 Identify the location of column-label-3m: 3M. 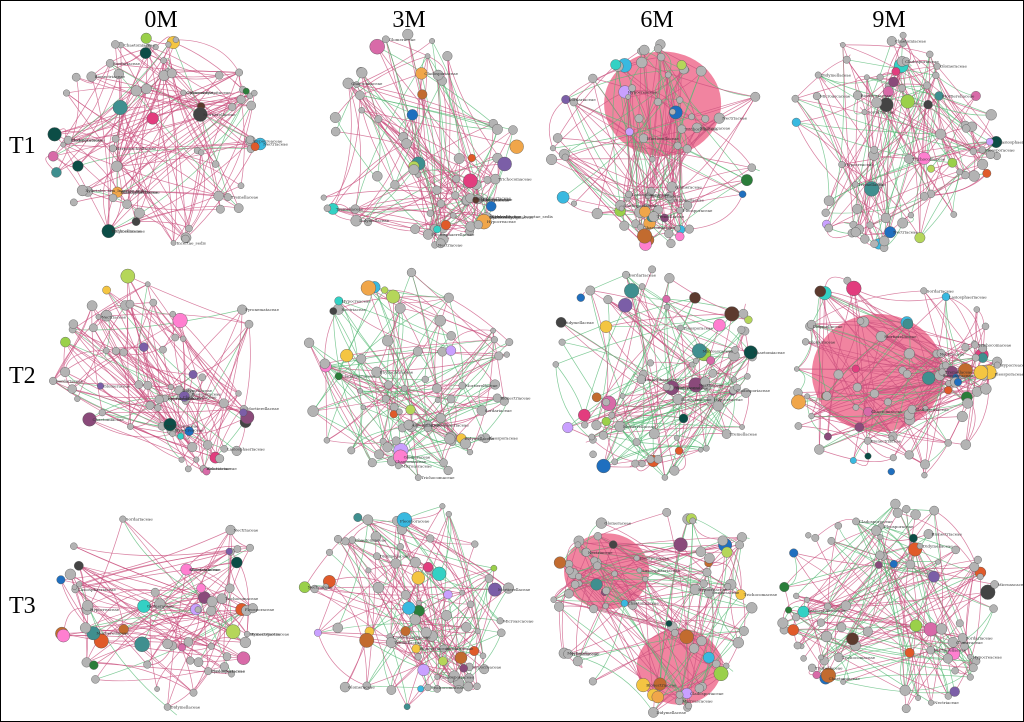
(409, 20).